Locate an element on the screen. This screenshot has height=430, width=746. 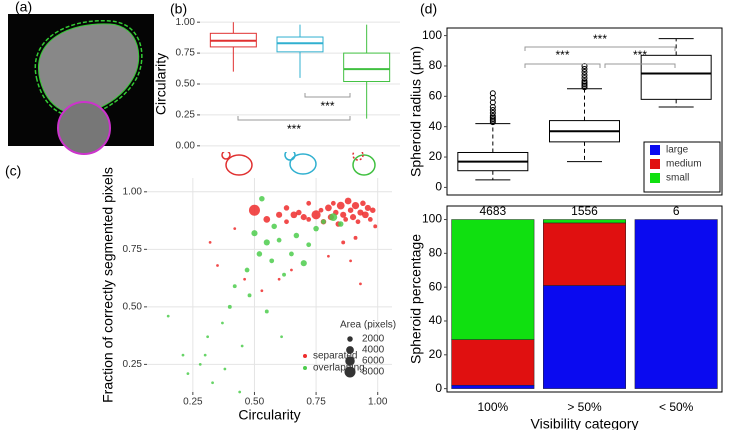
y-tick-label: 80 is located at coordinates (436, 65).